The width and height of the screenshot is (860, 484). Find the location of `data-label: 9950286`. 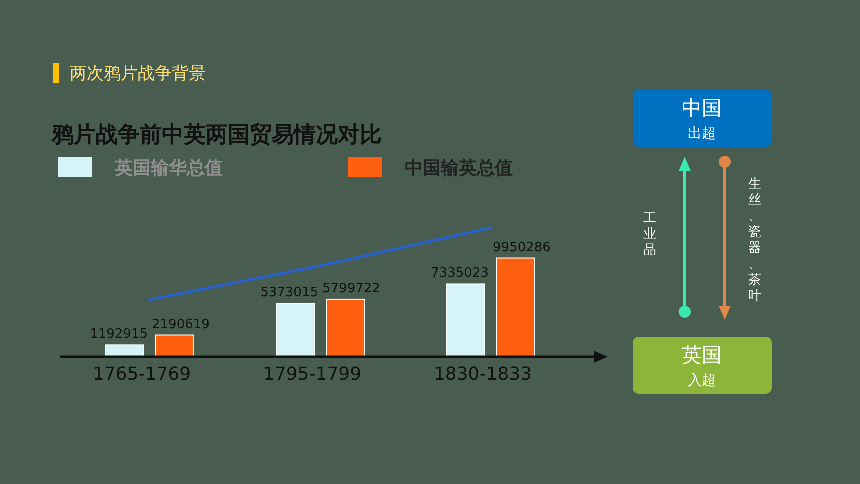

data-label: 9950286 is located at coordinates (522, 248).